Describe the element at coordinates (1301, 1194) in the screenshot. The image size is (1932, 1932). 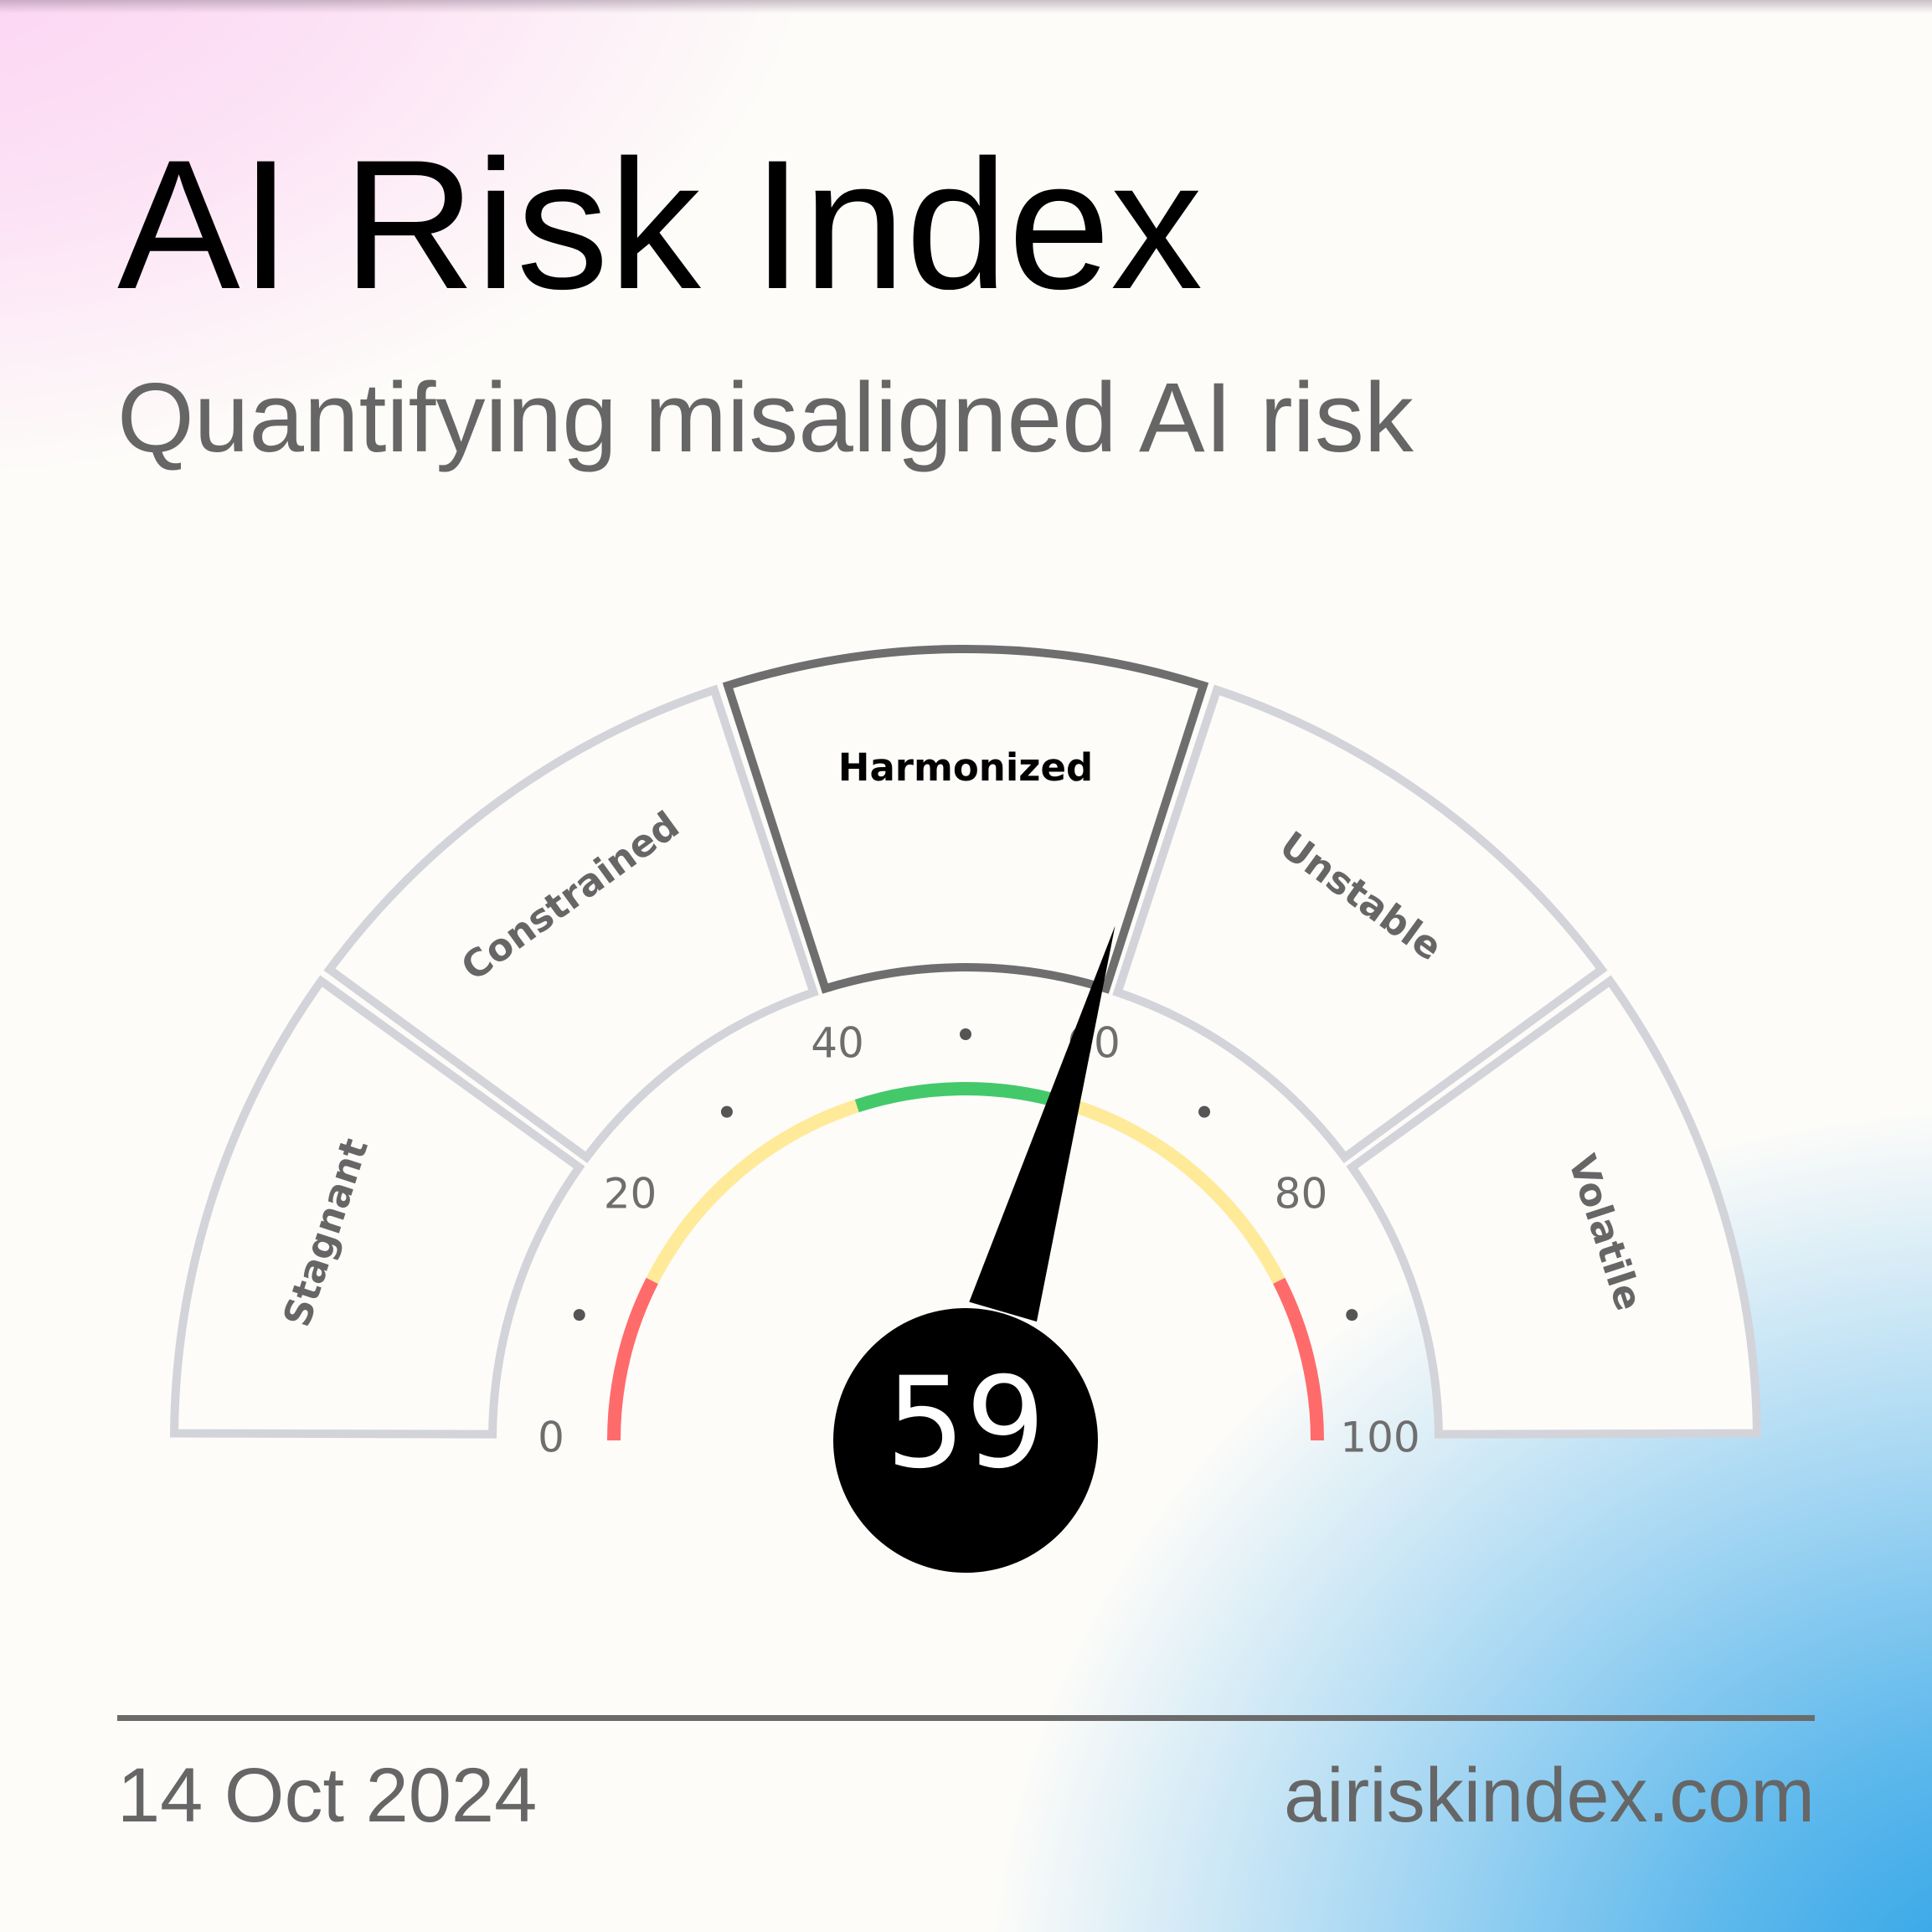
I see `gauge-tick-label: 80` at that location.